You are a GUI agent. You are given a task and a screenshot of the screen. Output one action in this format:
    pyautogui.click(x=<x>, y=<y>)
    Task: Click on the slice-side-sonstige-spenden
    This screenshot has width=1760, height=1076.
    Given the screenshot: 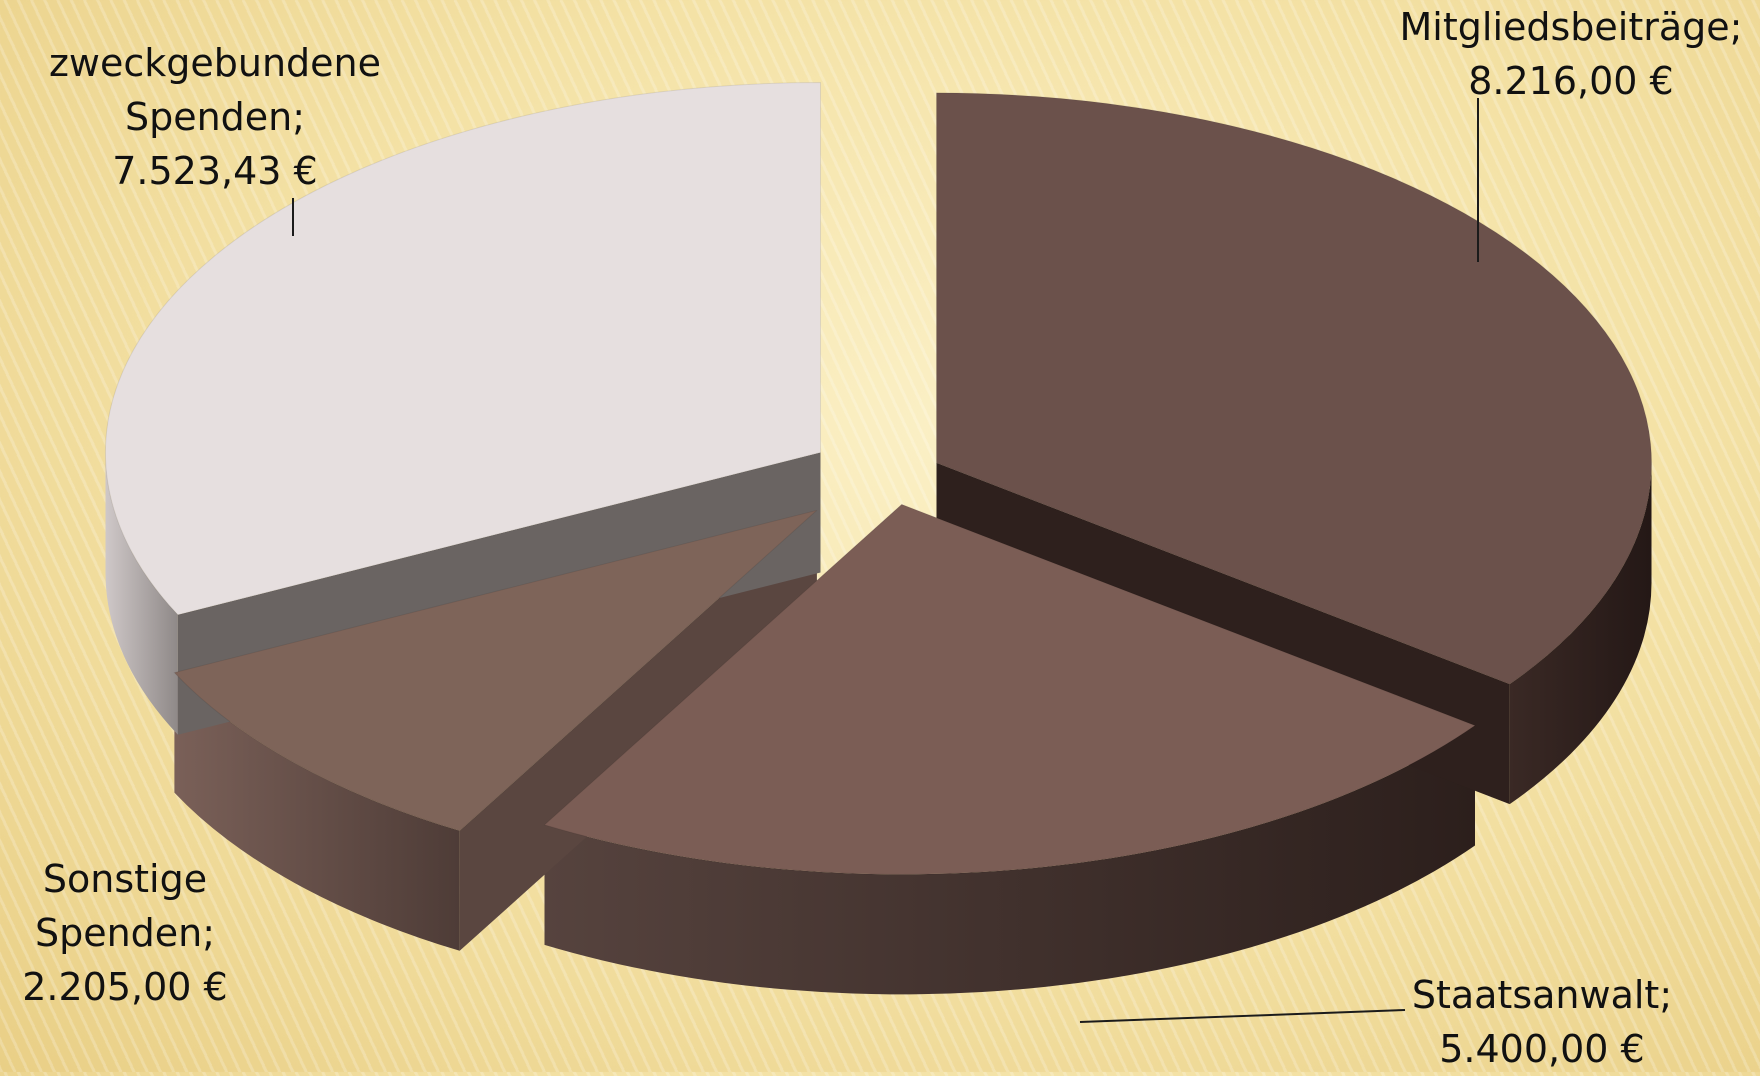 What is the action you would take?
    pyautogui.click(x=317, y=811)
    